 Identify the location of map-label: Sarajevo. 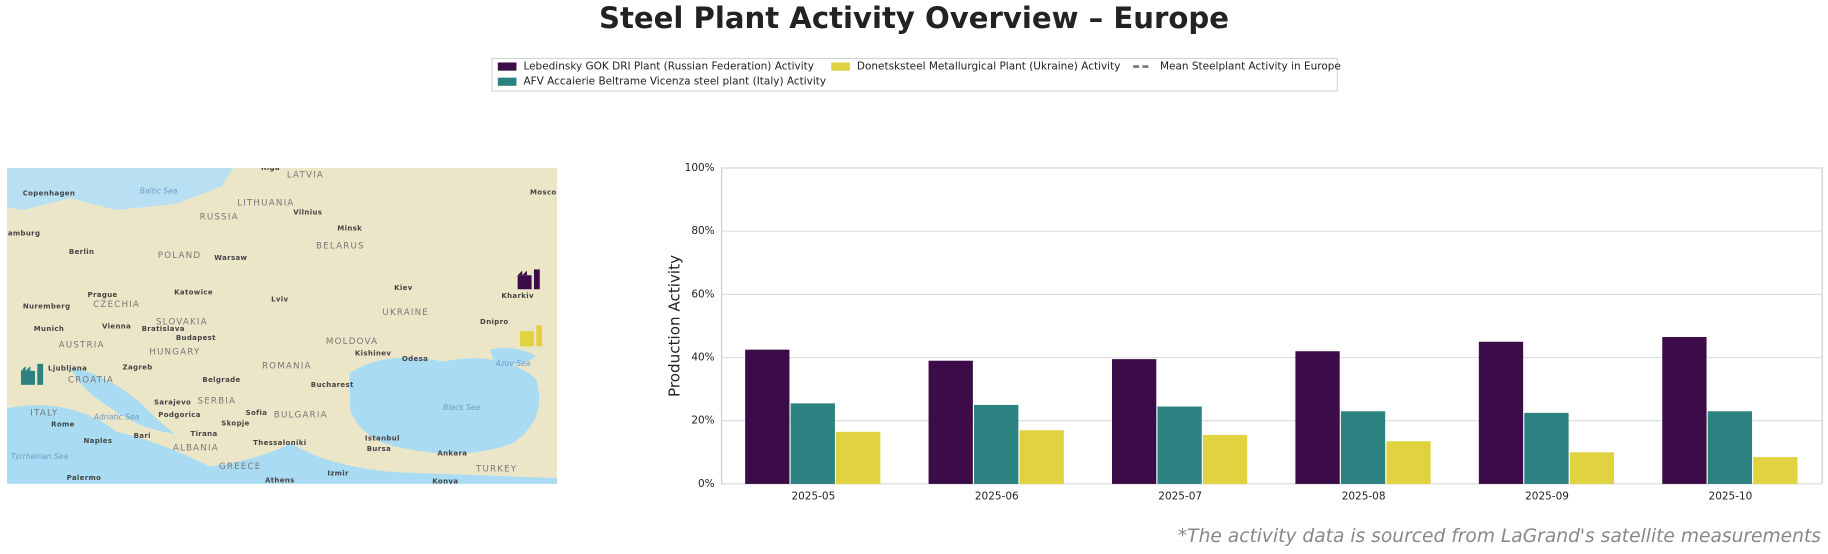
(172, 402).